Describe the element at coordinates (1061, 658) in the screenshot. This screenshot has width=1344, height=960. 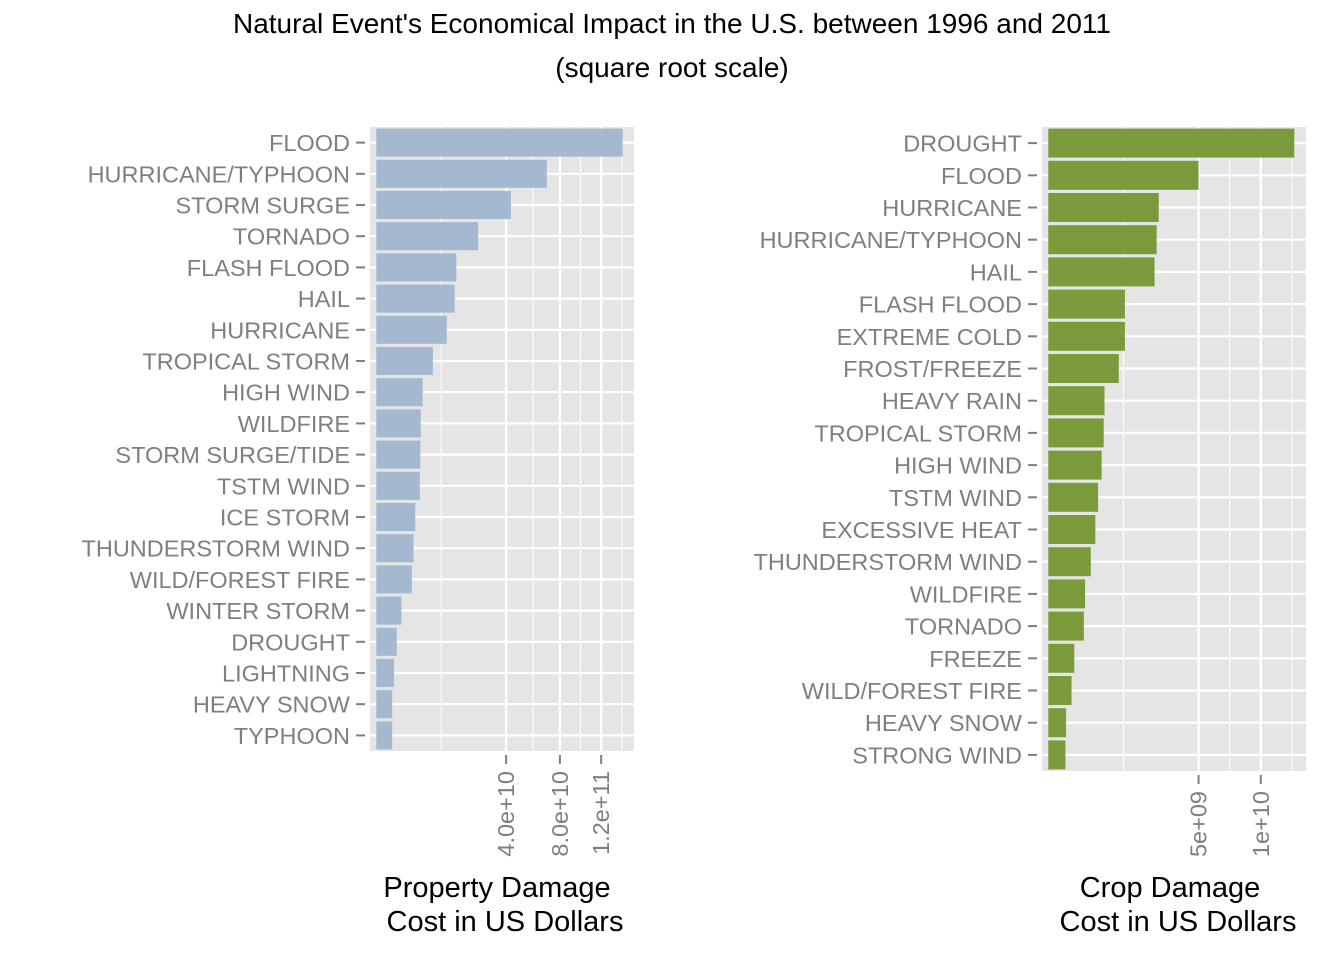
I see `bar-freeze` at that location.